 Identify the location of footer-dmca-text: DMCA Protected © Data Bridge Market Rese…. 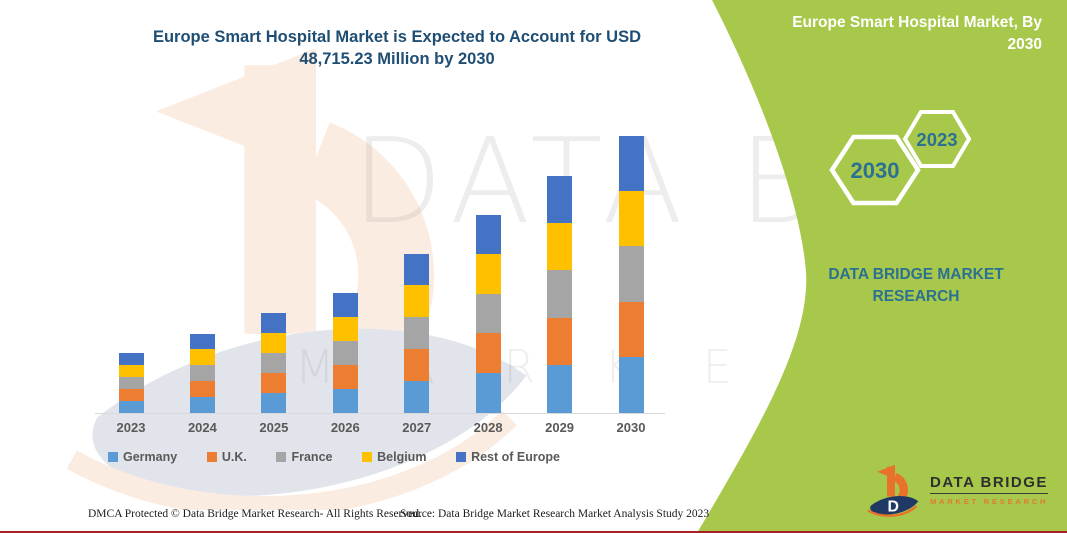
(255, 514).